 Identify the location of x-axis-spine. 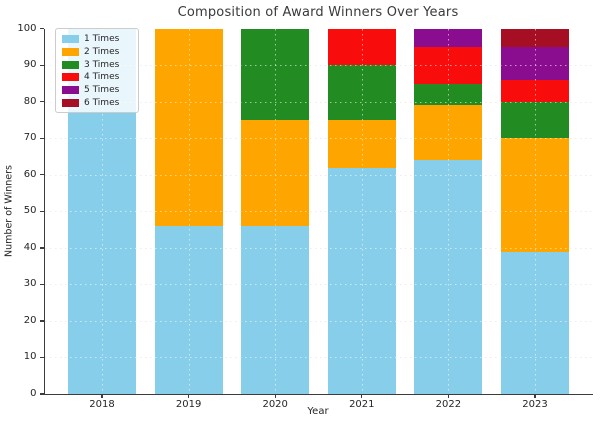
(318, 394).